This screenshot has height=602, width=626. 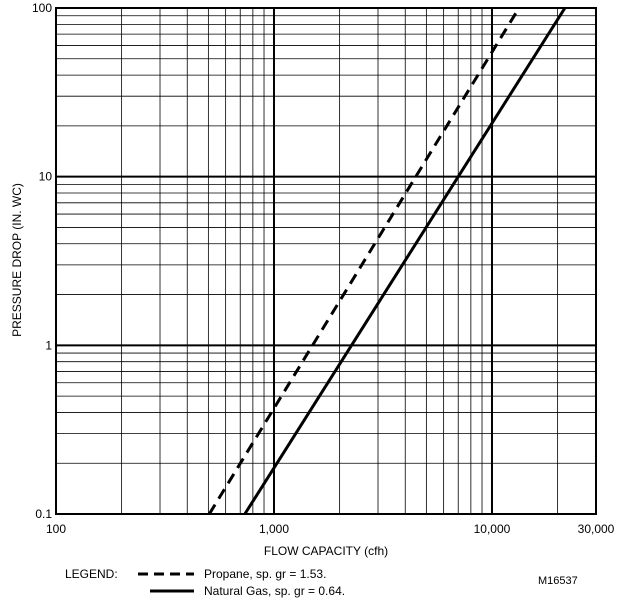 What do you see at coordinates (274, 529) in the screenshot?
I see `x-tick-label: 1,000` at bounding box center [274, 529].